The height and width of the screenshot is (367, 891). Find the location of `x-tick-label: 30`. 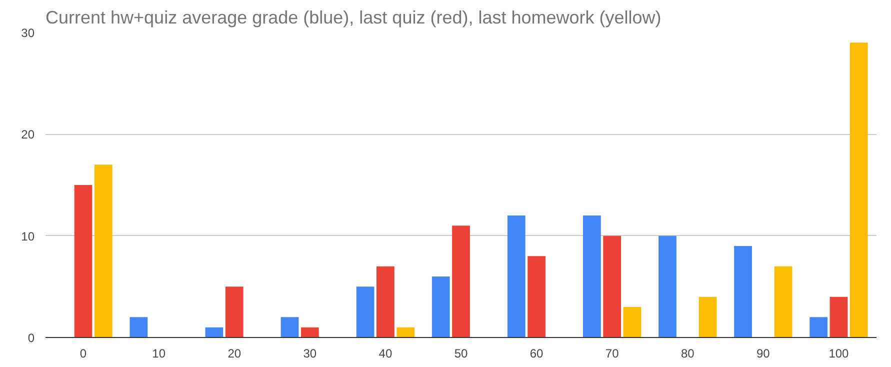

x-tick-label: 30 is located at coordinates (310, 353).